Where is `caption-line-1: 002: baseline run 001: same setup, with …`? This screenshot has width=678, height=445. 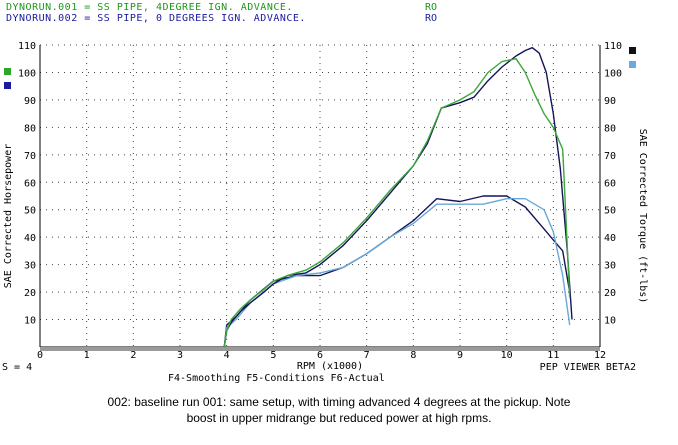
caption-line-1: 002: baseline run 001: same setup, with … is located at coordinates (339, 402).